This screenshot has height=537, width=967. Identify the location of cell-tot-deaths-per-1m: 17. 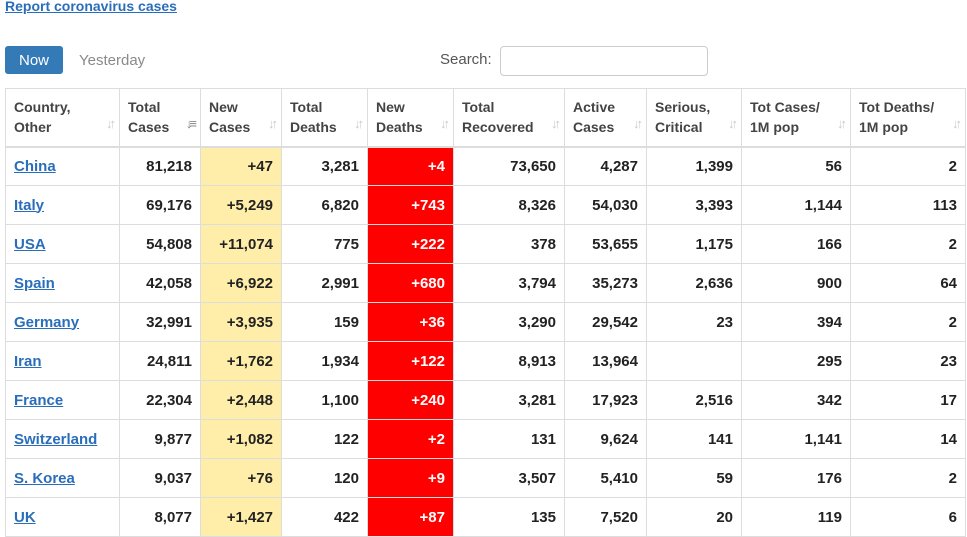
(908, 400).